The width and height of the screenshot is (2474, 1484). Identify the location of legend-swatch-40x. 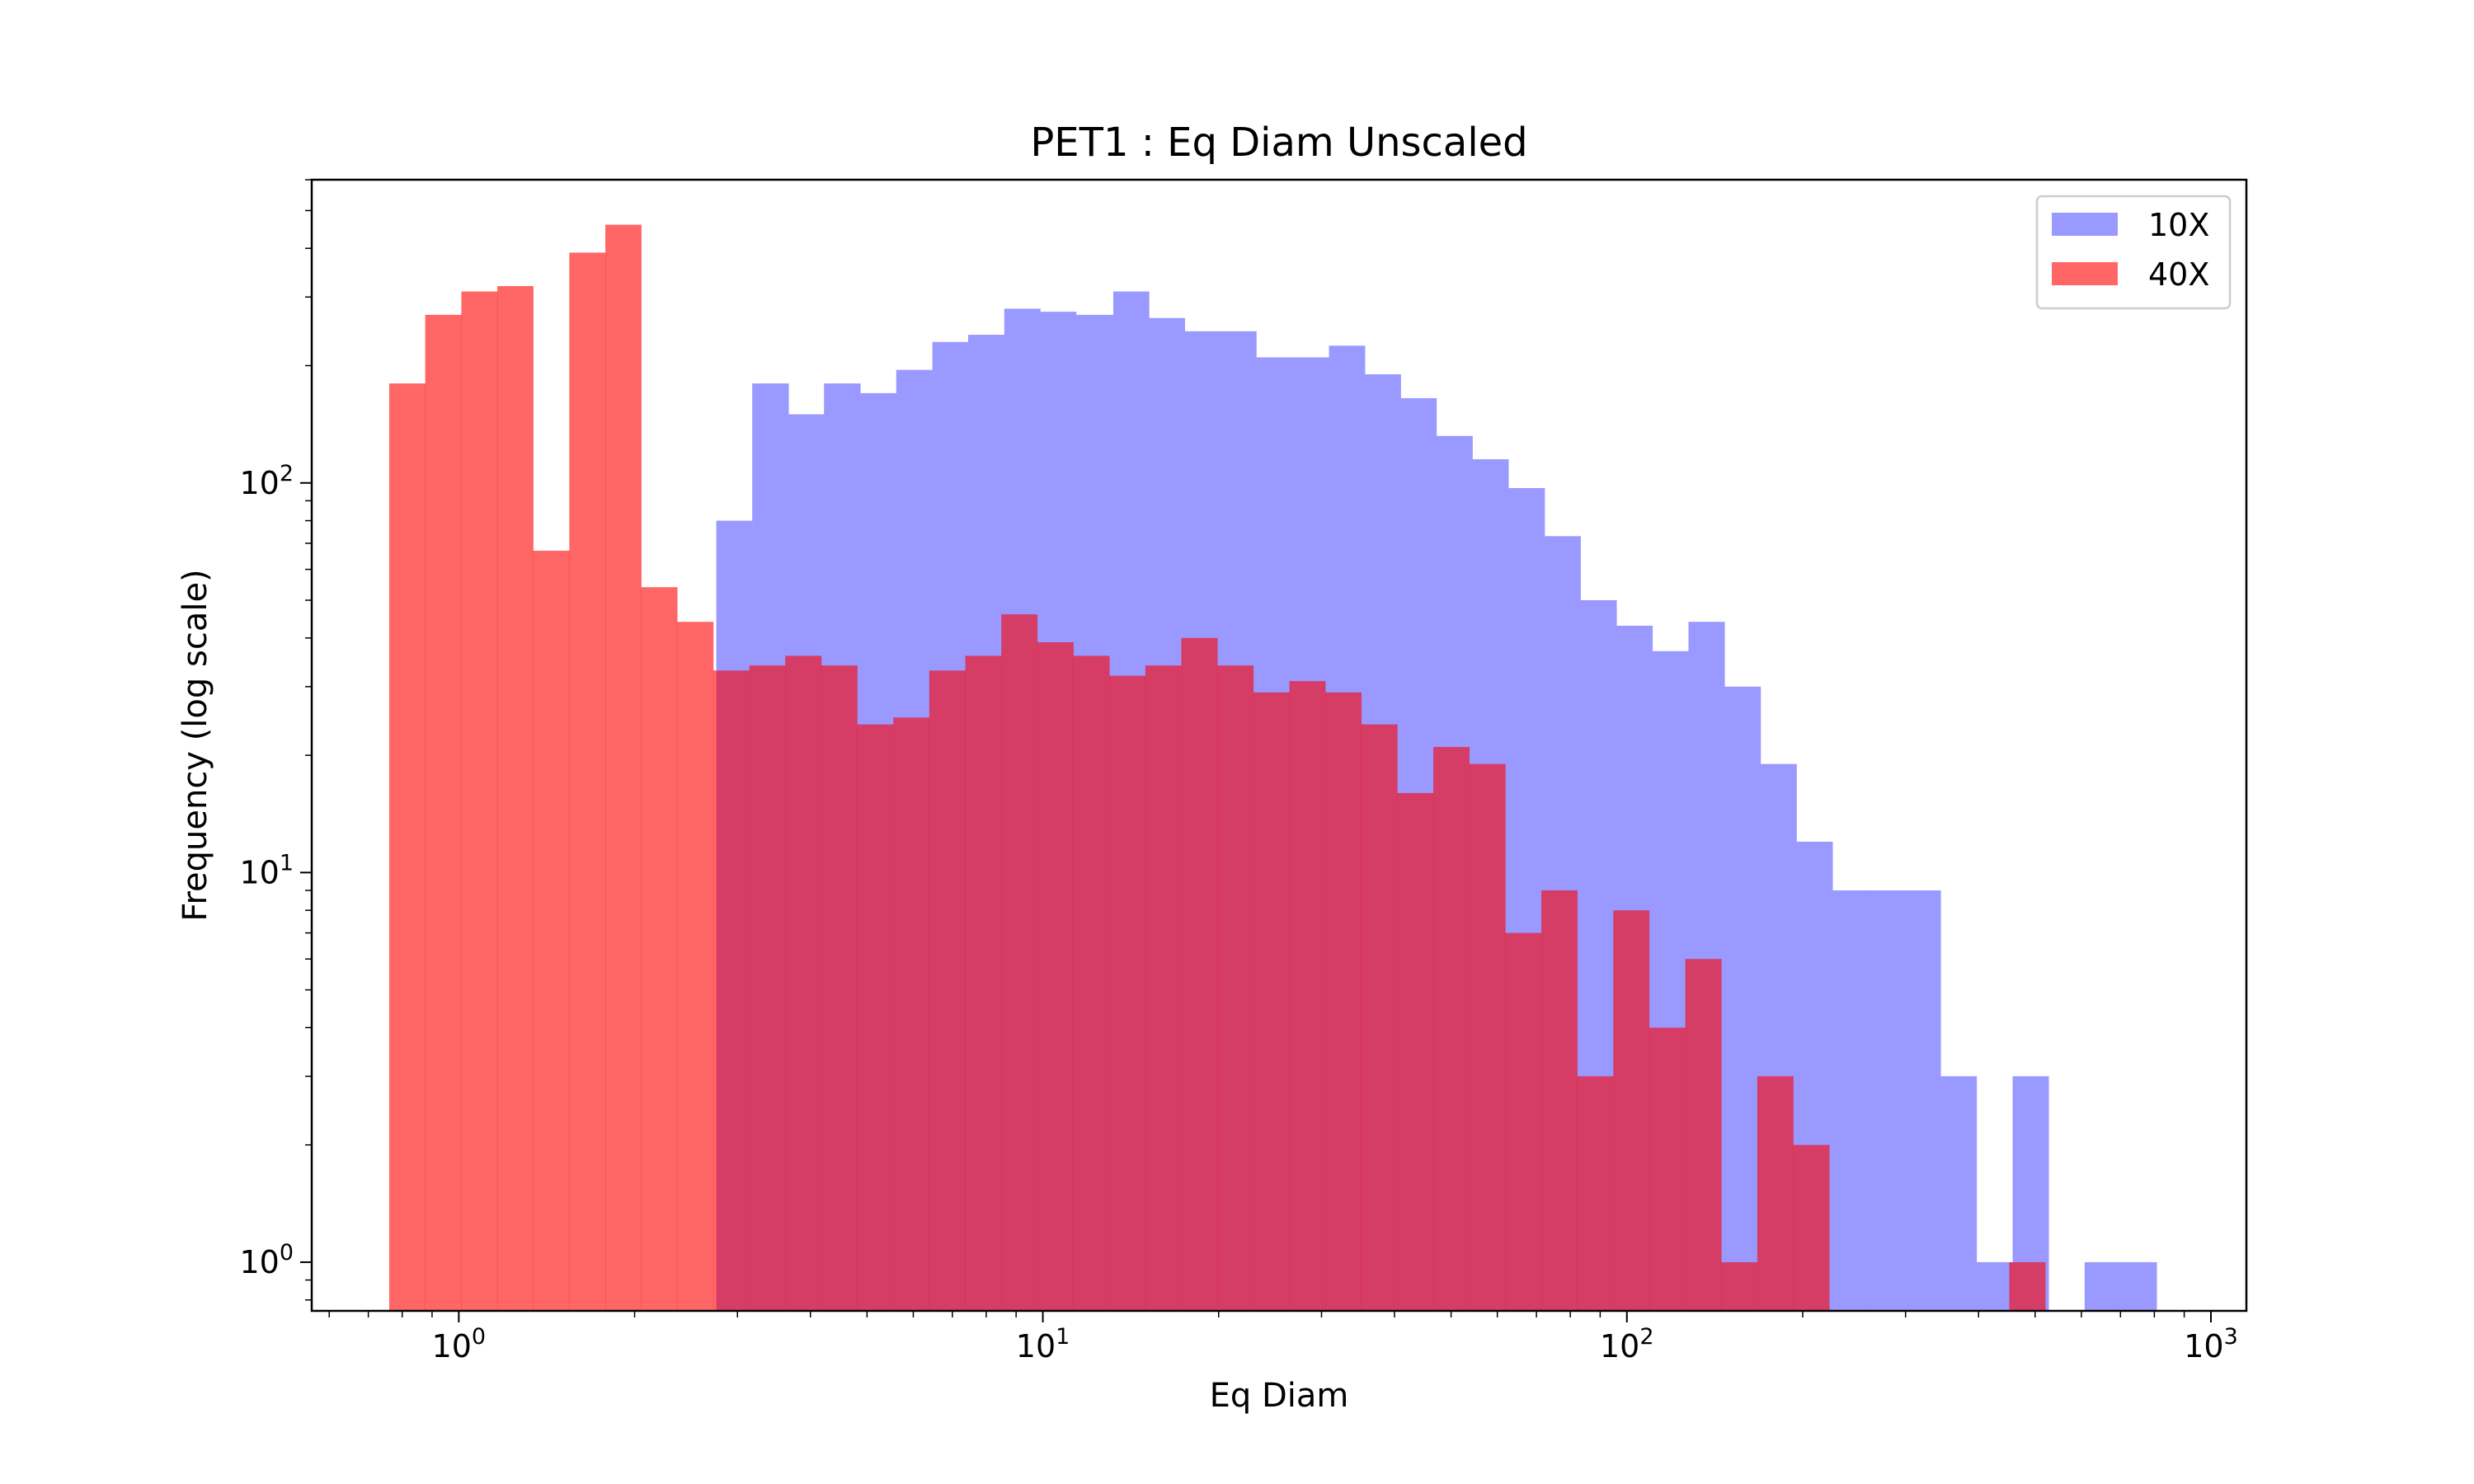
(2085, 273).